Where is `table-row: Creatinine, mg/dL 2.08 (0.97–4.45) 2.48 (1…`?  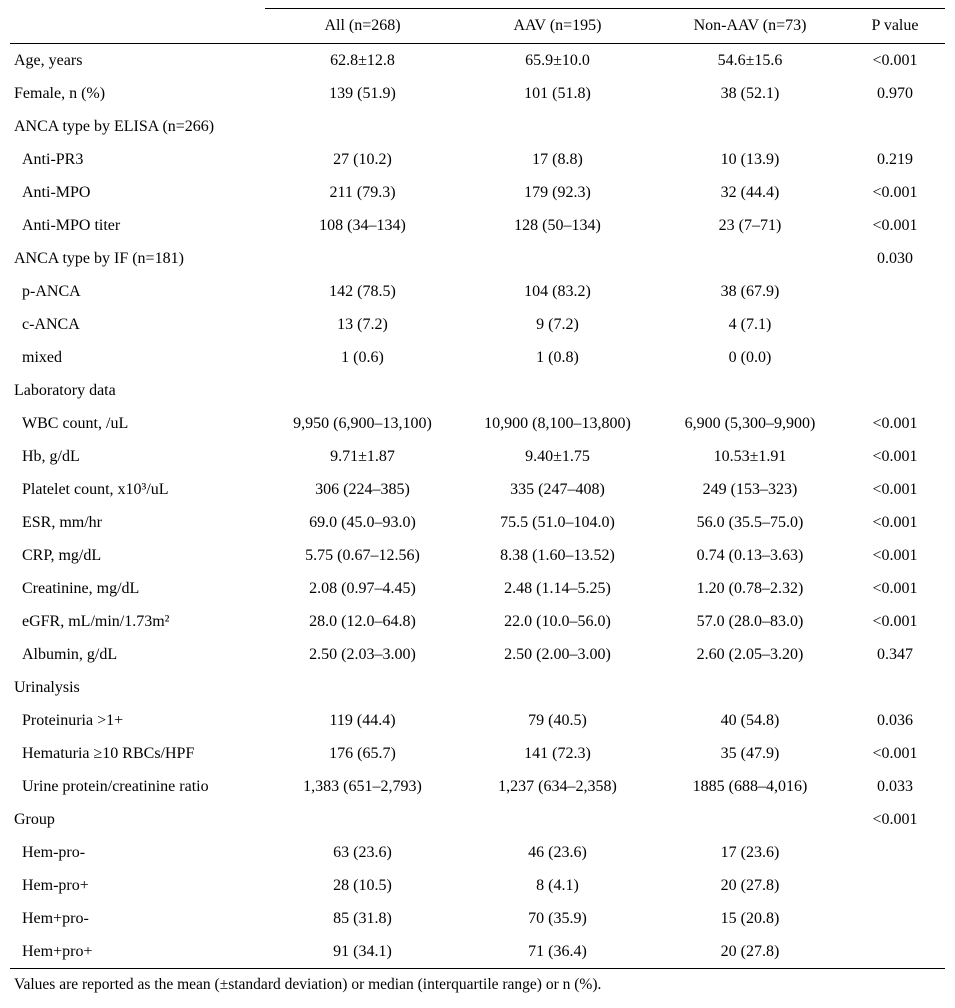 table-row: Creatinine, mg/dL 2.08 (0.97–4.45) 2.48 (1… is located at coordinates (477, 588).